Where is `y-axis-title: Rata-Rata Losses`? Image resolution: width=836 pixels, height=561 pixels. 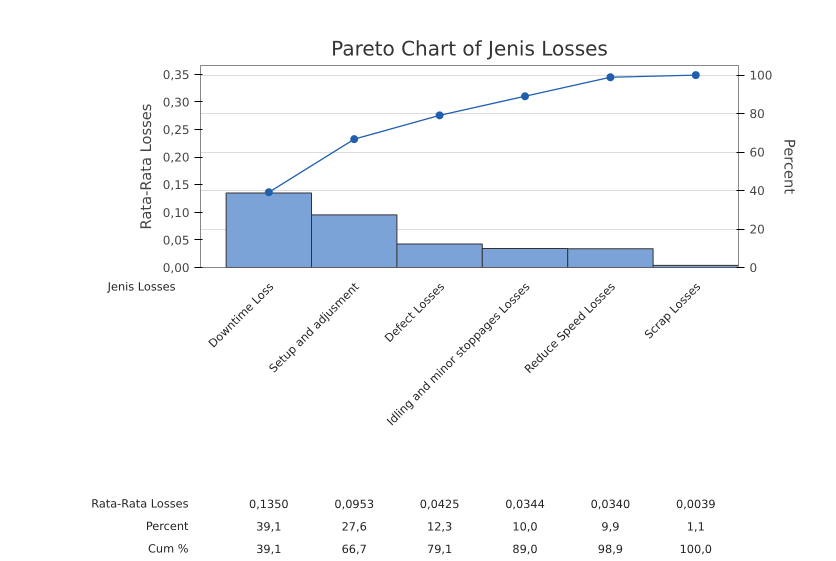 y-axis-title: Rata-Rata Losses is located at coordinates (146, 167).